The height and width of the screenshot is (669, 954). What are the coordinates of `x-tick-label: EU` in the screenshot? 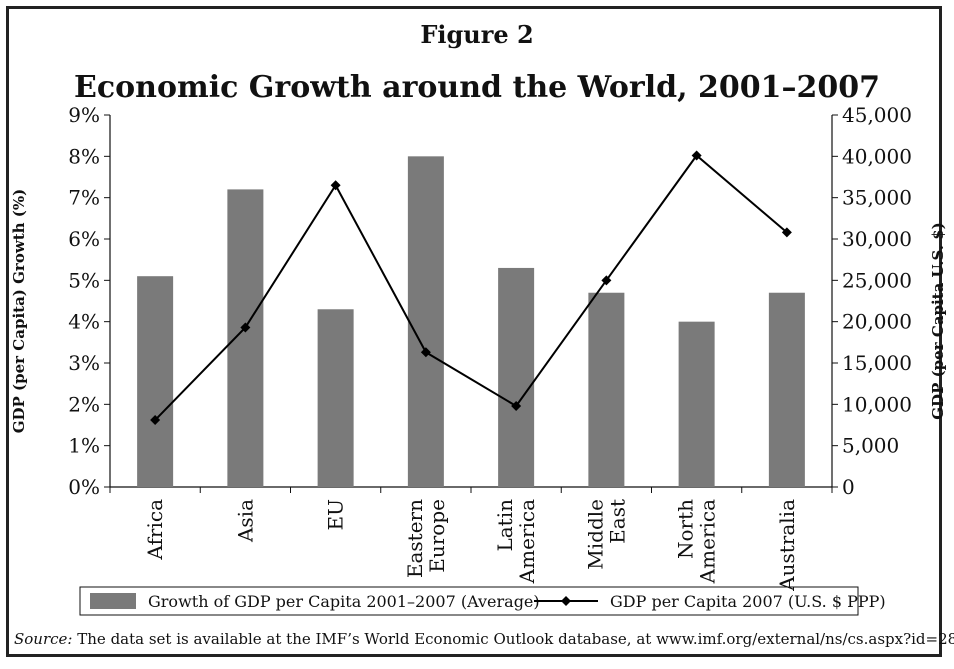 It's located at (336, 514).